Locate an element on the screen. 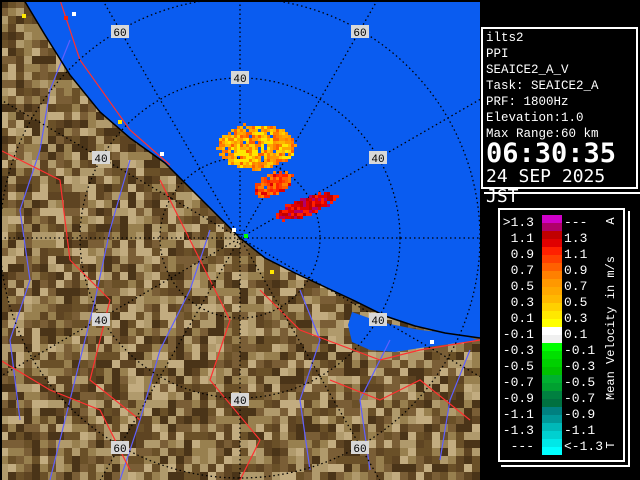 This screenshot has height=480, width=640. range-ring-label: 40 is located at coordinates (101, 320).